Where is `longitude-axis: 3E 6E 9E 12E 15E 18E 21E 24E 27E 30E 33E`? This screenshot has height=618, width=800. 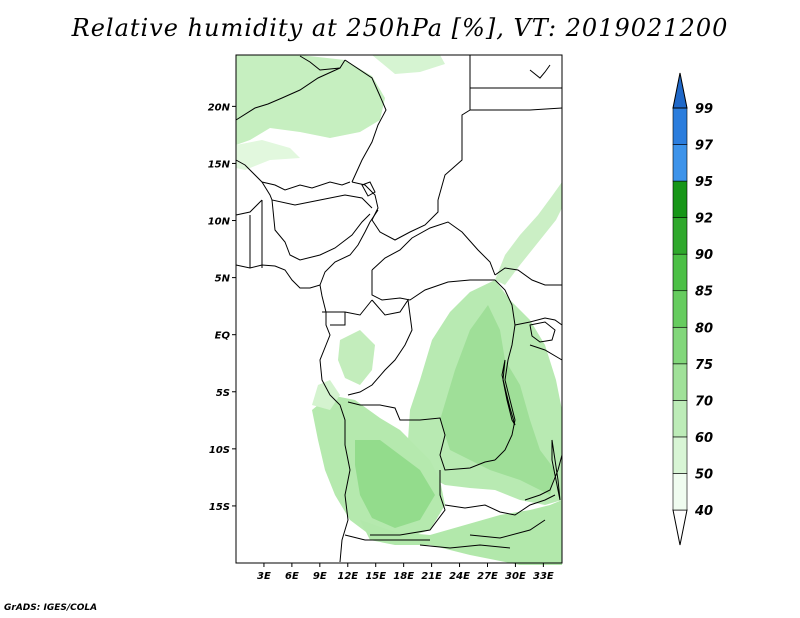
longitude-axis: 3E 6E 9E 12E 15E 18E 21E 24E 27E 30E 33E is located at coordinates (405, 572).